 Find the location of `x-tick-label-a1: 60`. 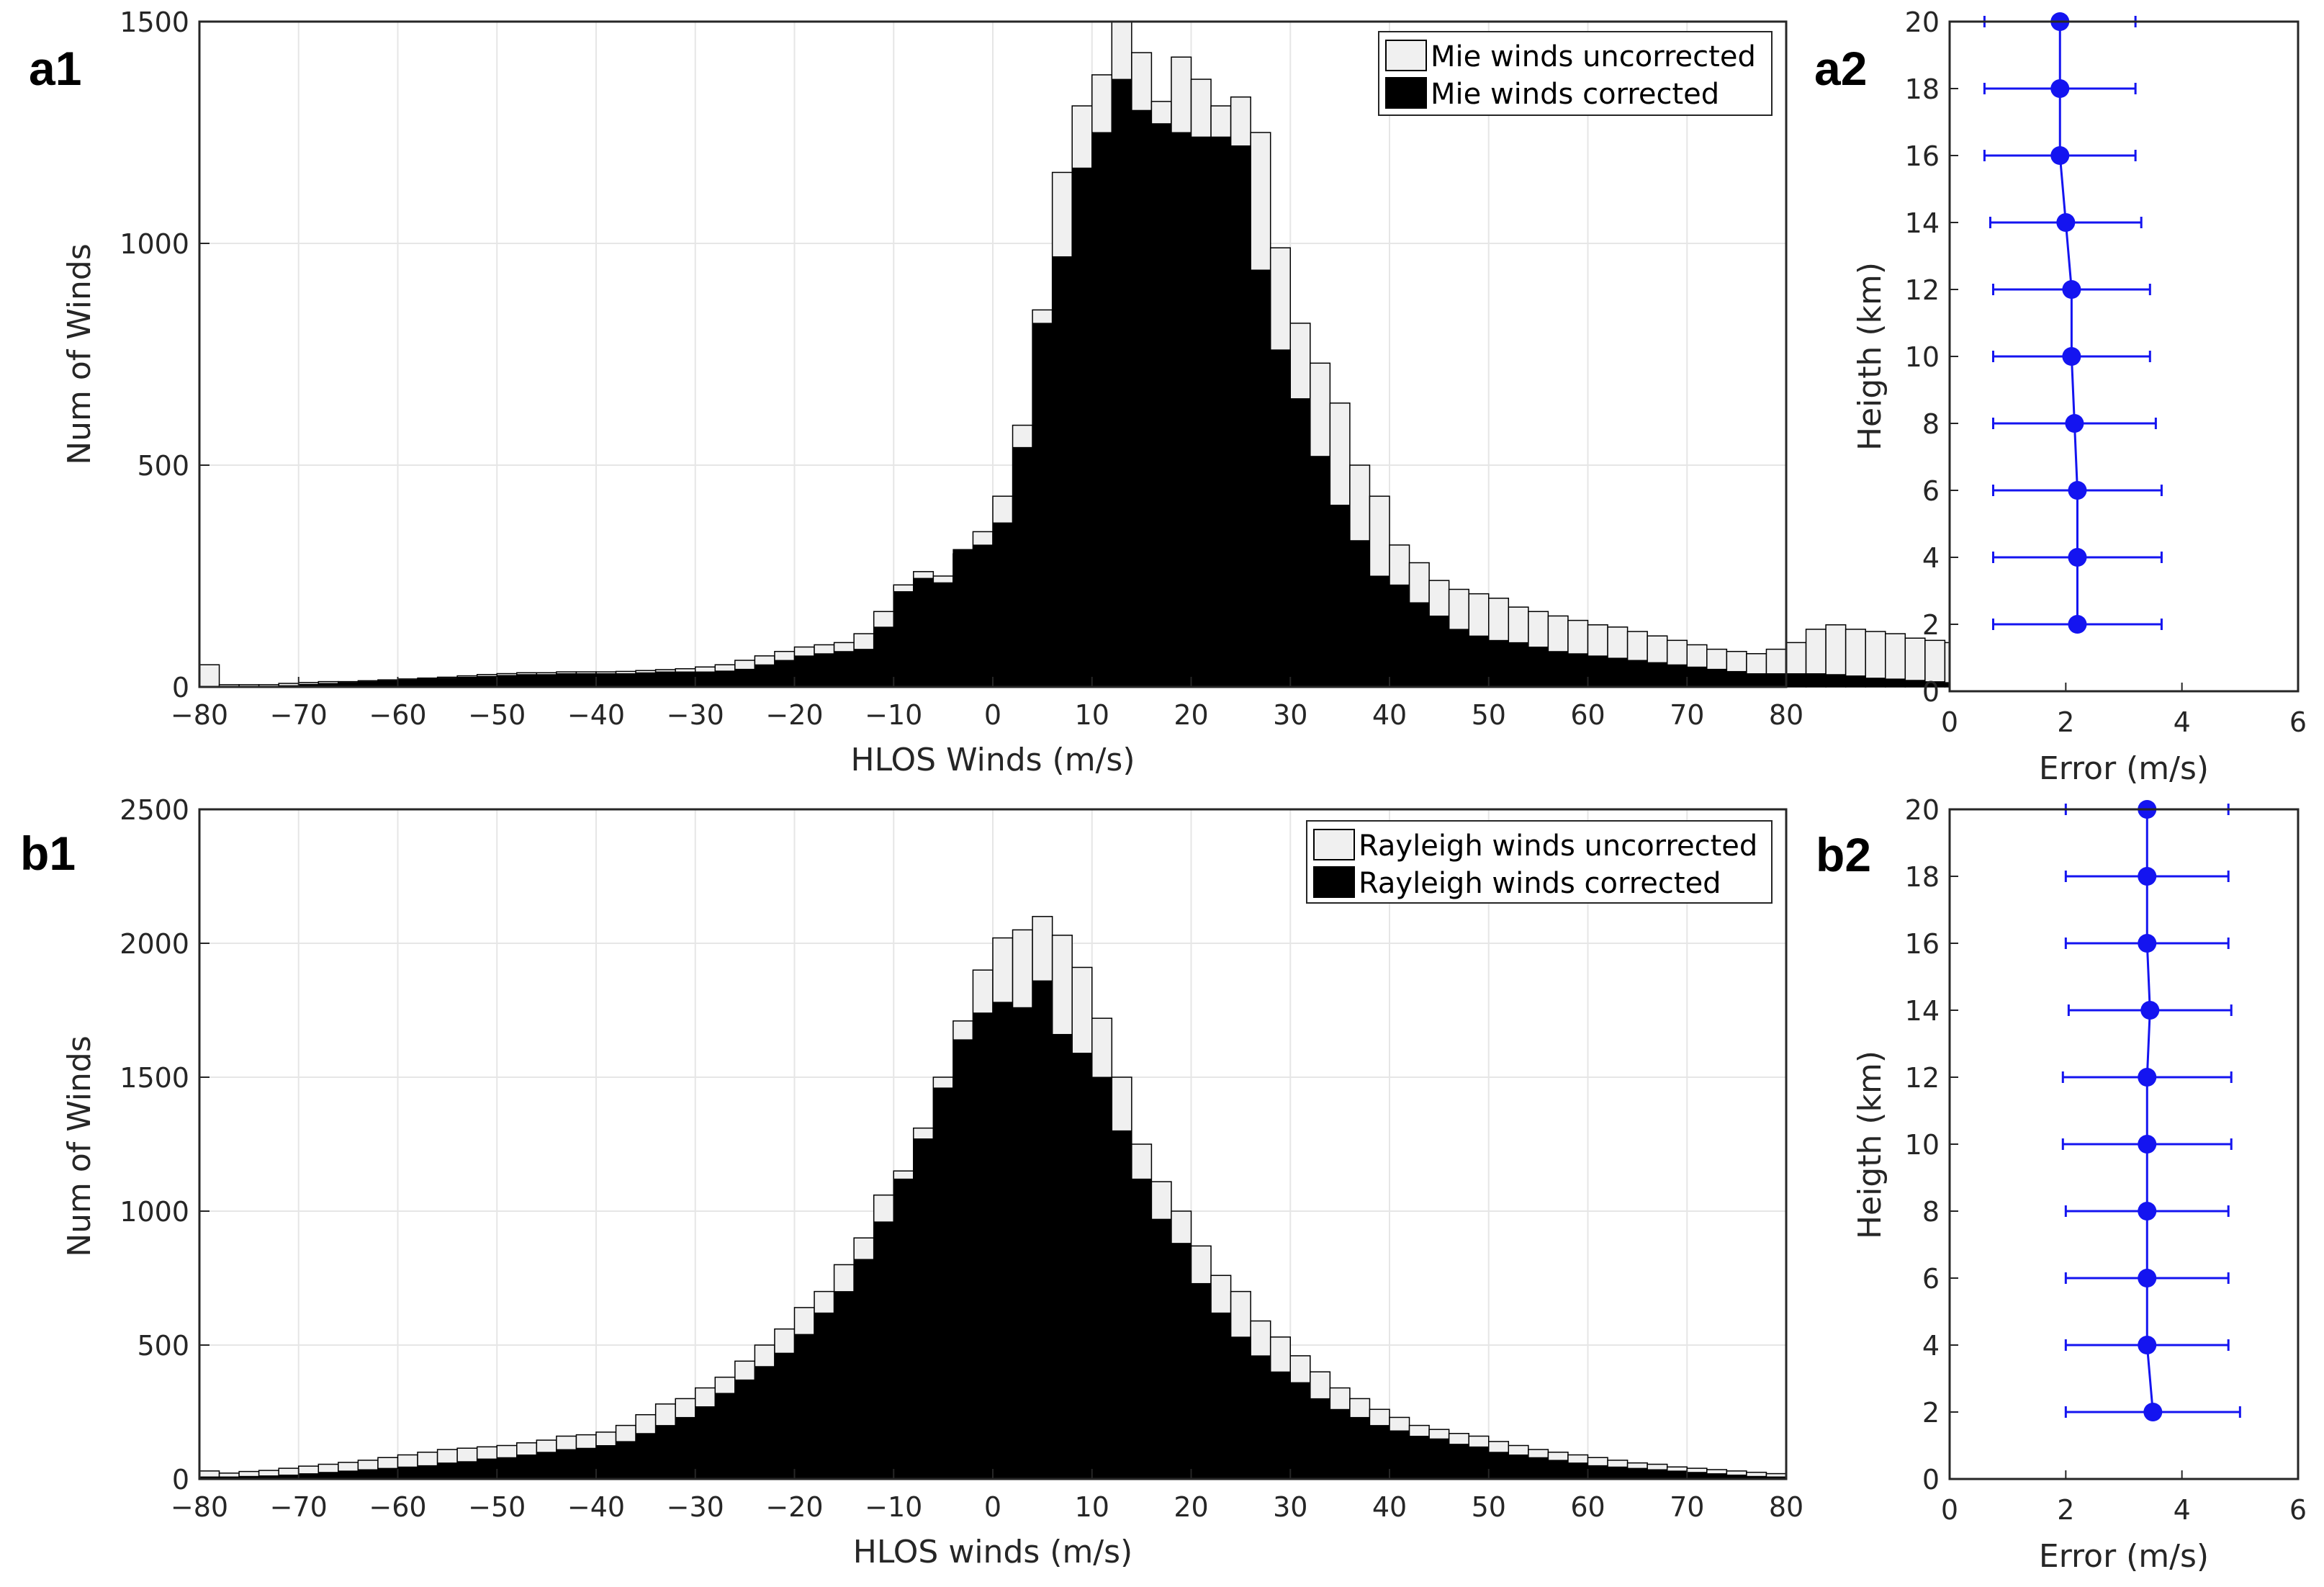

x-tick-label-a1: 60 is located at coordinates (1587, 715).